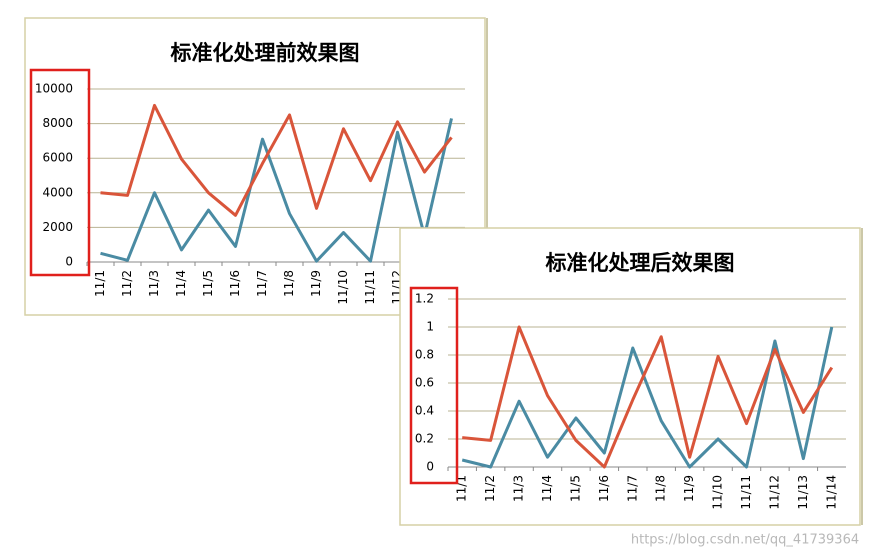  I want to click on x-tick-label: 11/1, so click(100, 283).